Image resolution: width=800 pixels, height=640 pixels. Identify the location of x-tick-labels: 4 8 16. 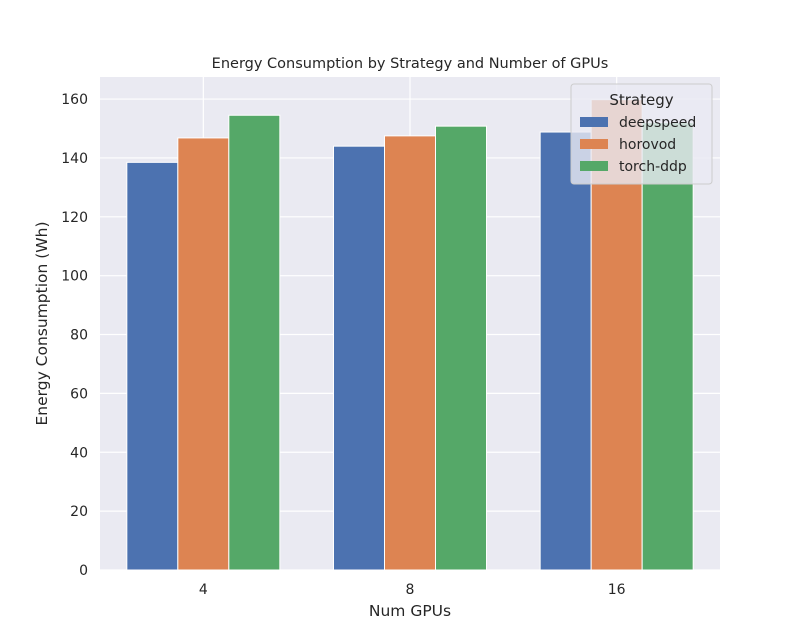
(412, 590).